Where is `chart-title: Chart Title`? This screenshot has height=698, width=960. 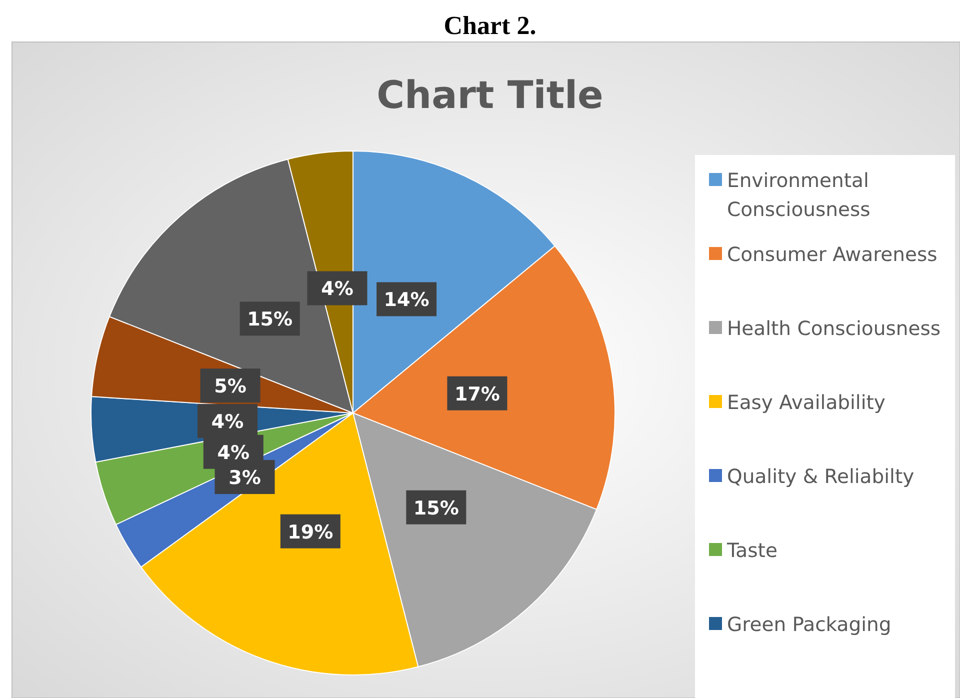
chart-title: Chart Title is located at coordinates (490, 95).